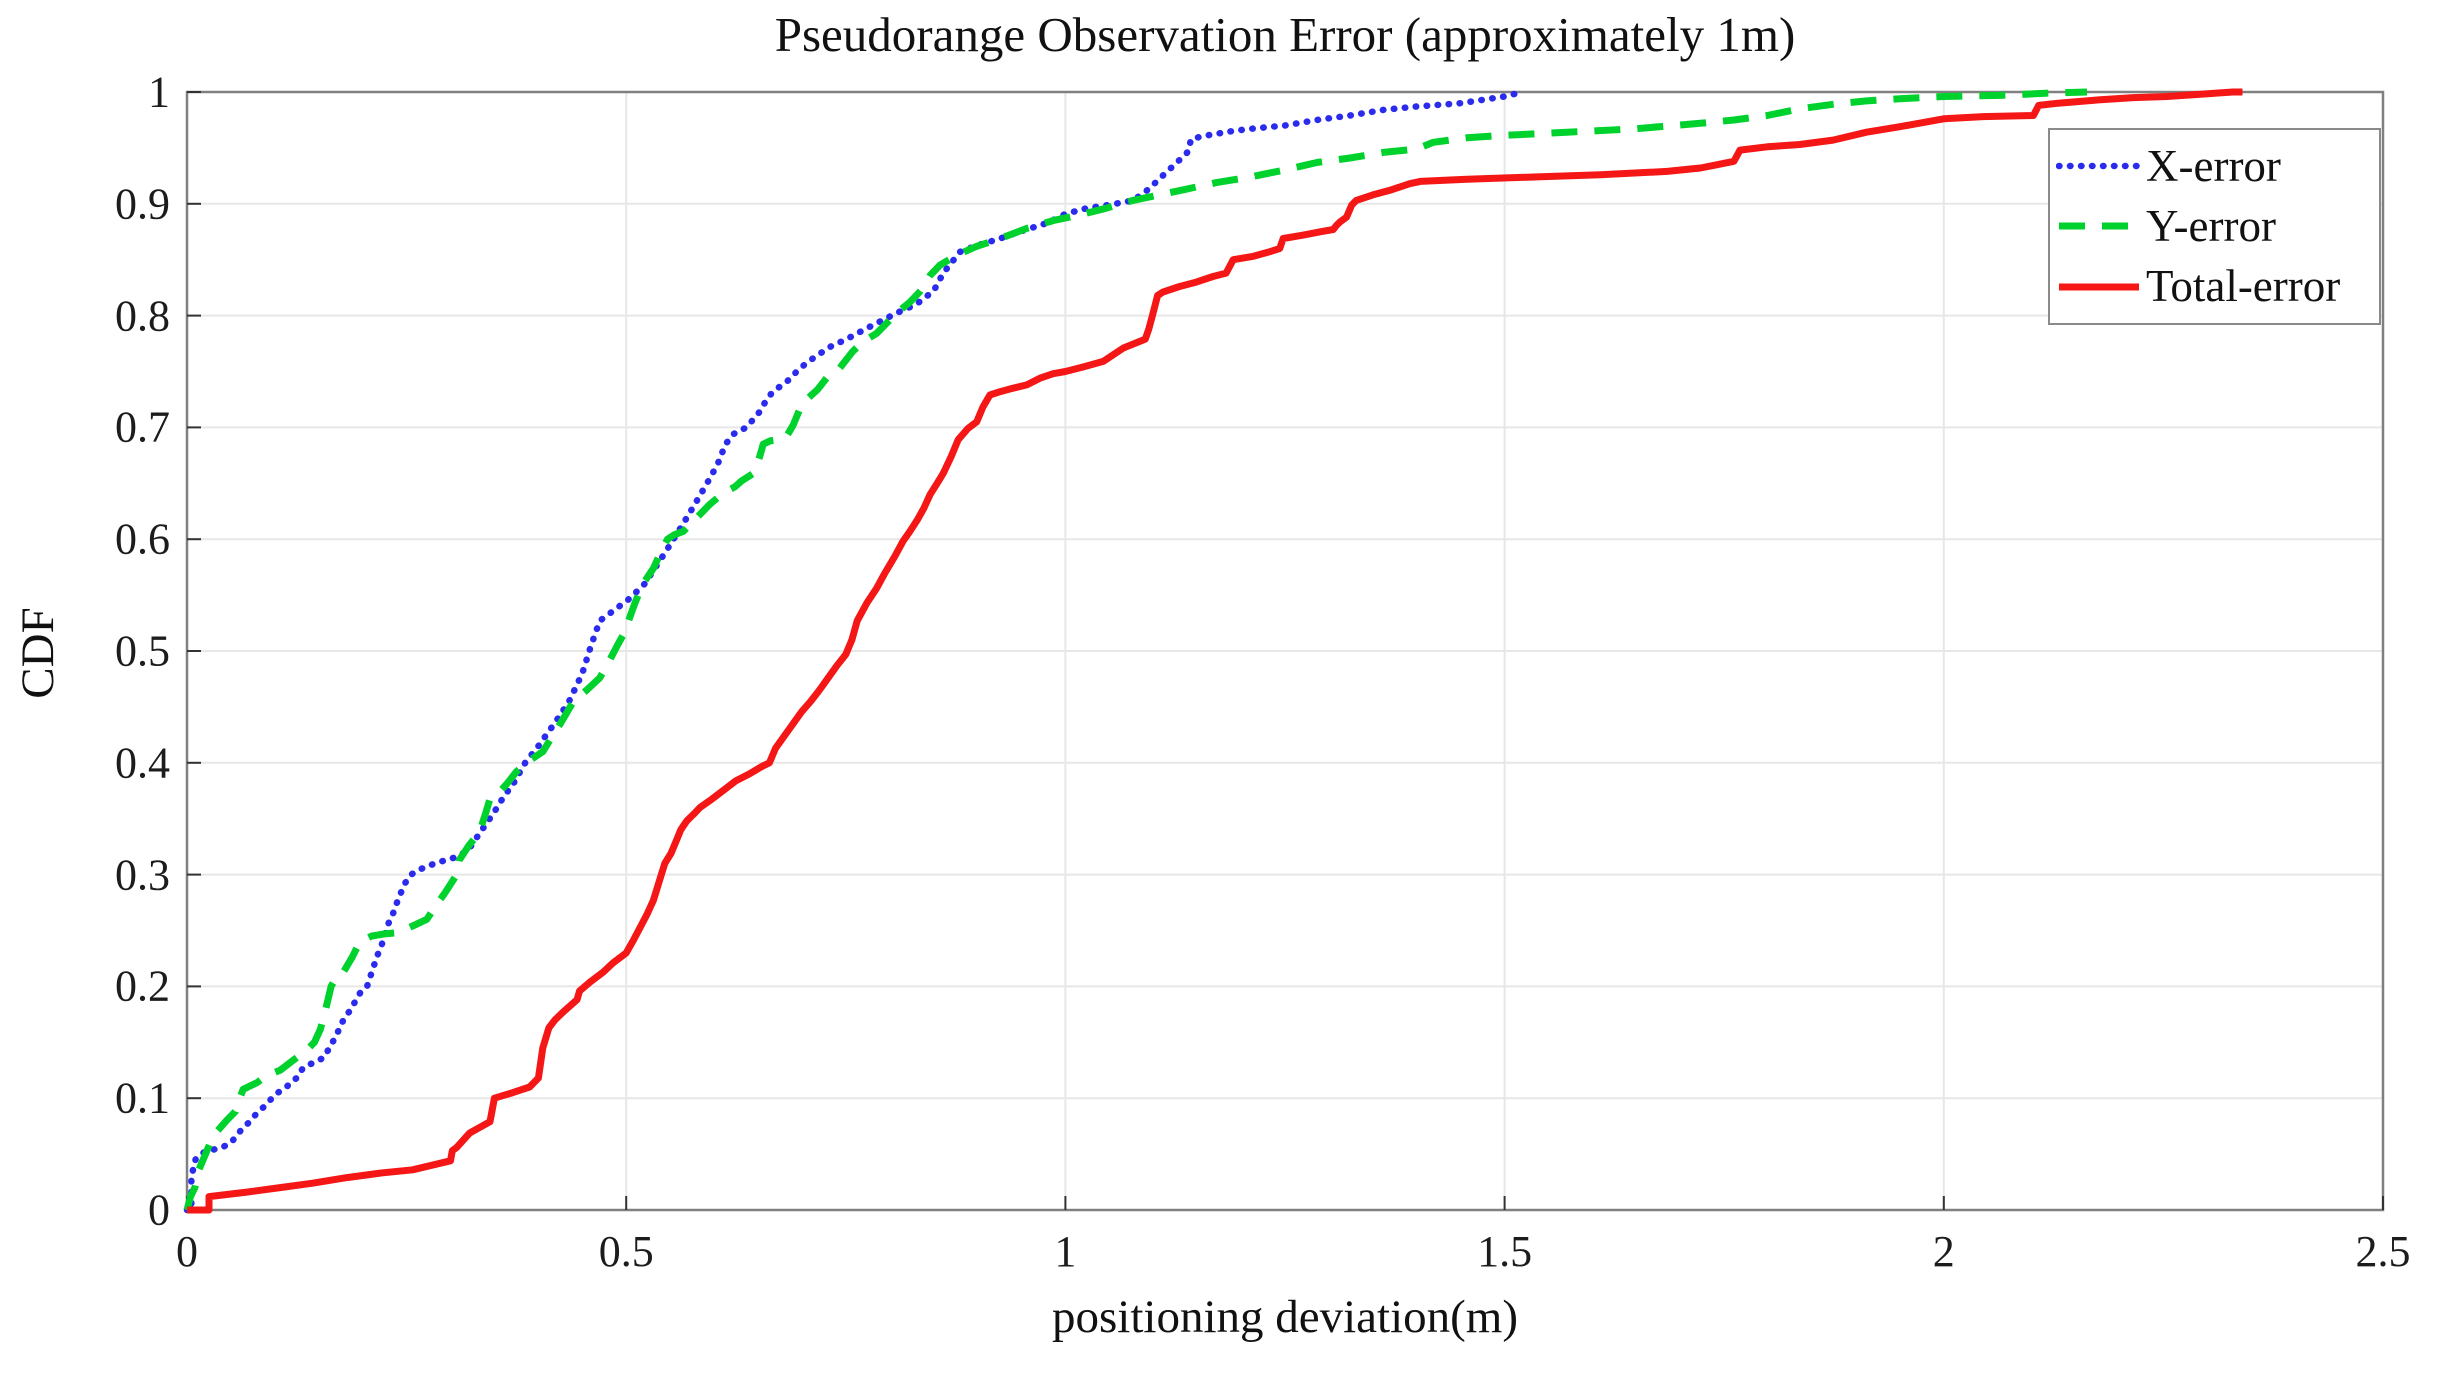  What do you see at coordinates (1943, 1251) in the screenshot?
I see `x-tick-label-2: 2` at bounding box center [1943, 1251].